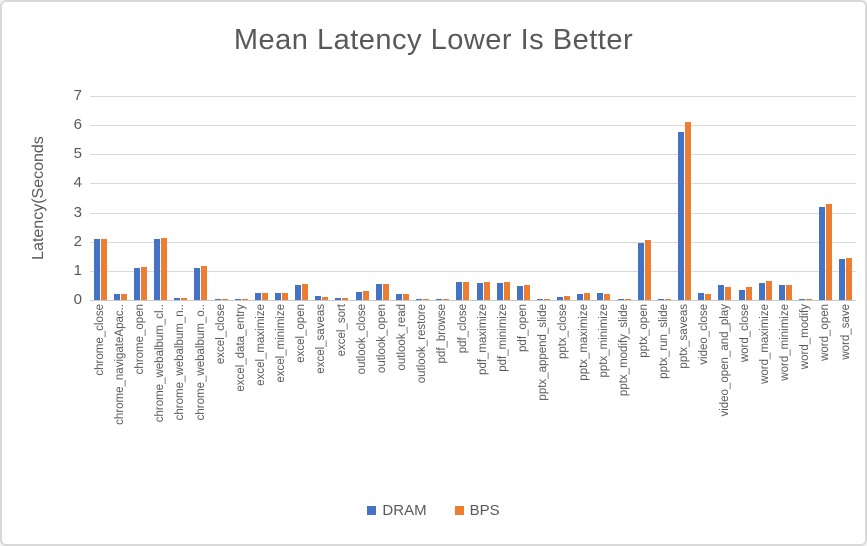  I want to click on x-label-cell: pptx_maximize, so click(584, 342).